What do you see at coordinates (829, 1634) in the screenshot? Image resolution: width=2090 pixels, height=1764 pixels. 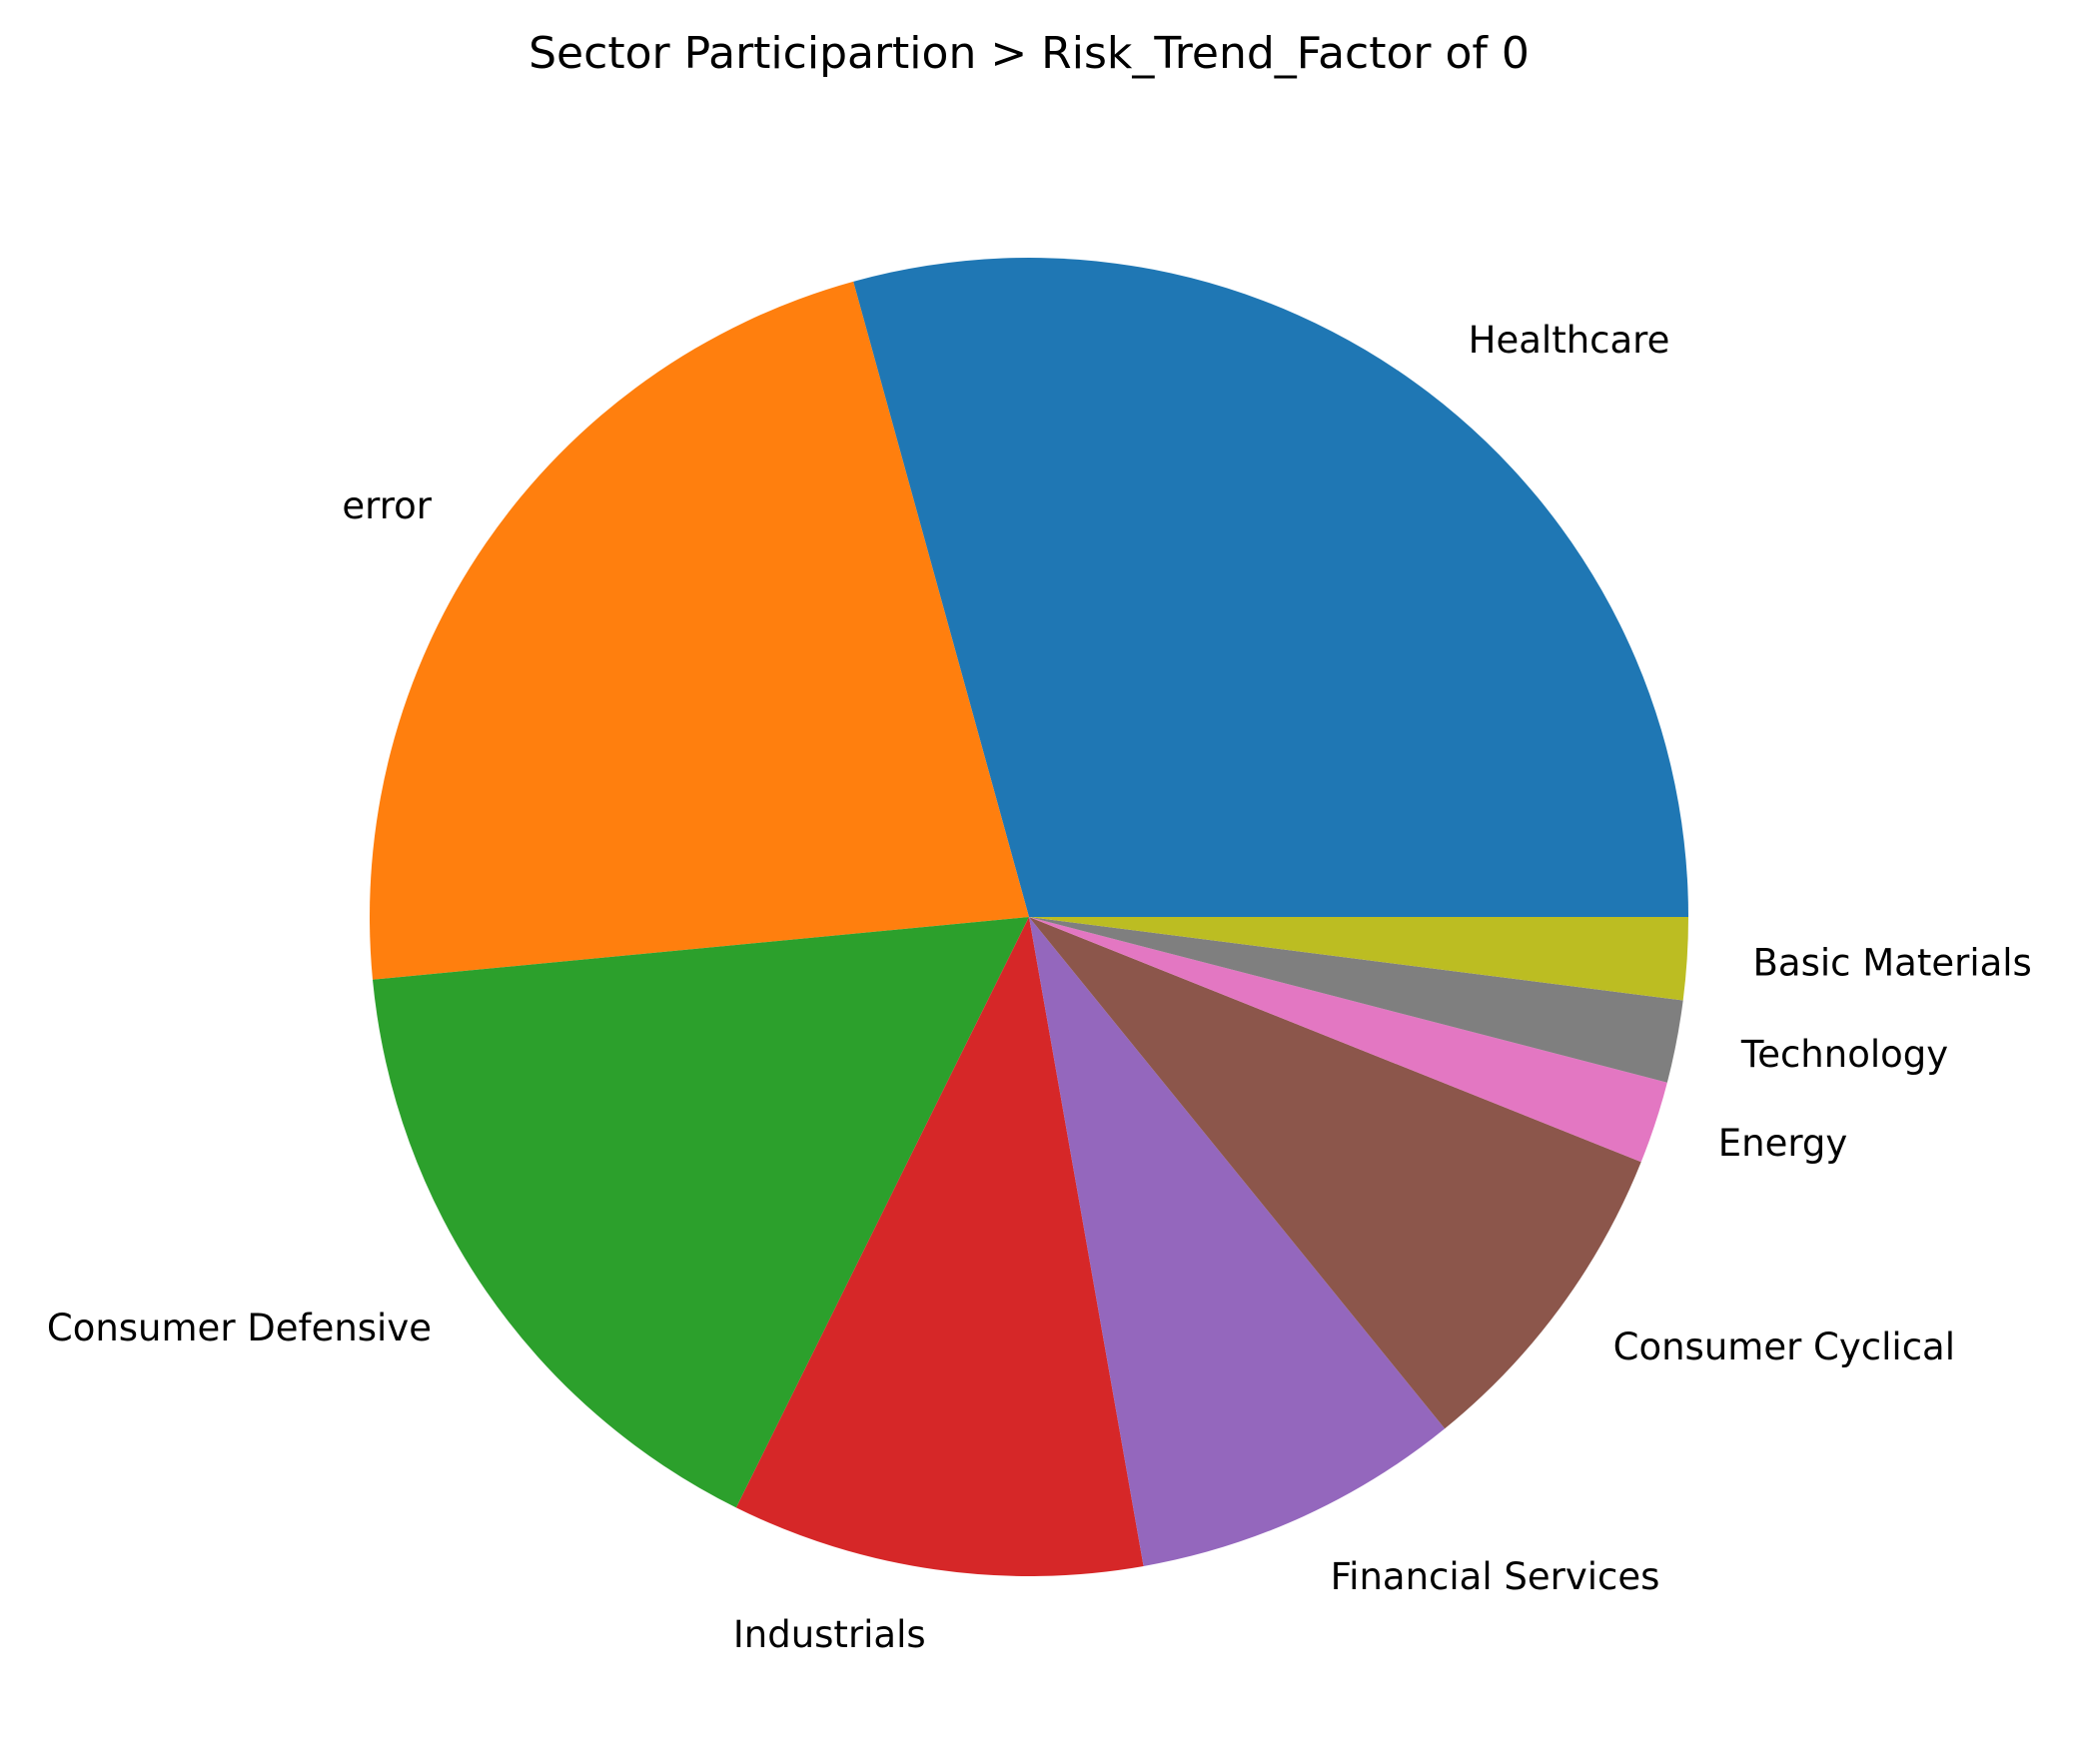 I see `pie-label-industrials: Industrials` at bounding box center [829, 1634].